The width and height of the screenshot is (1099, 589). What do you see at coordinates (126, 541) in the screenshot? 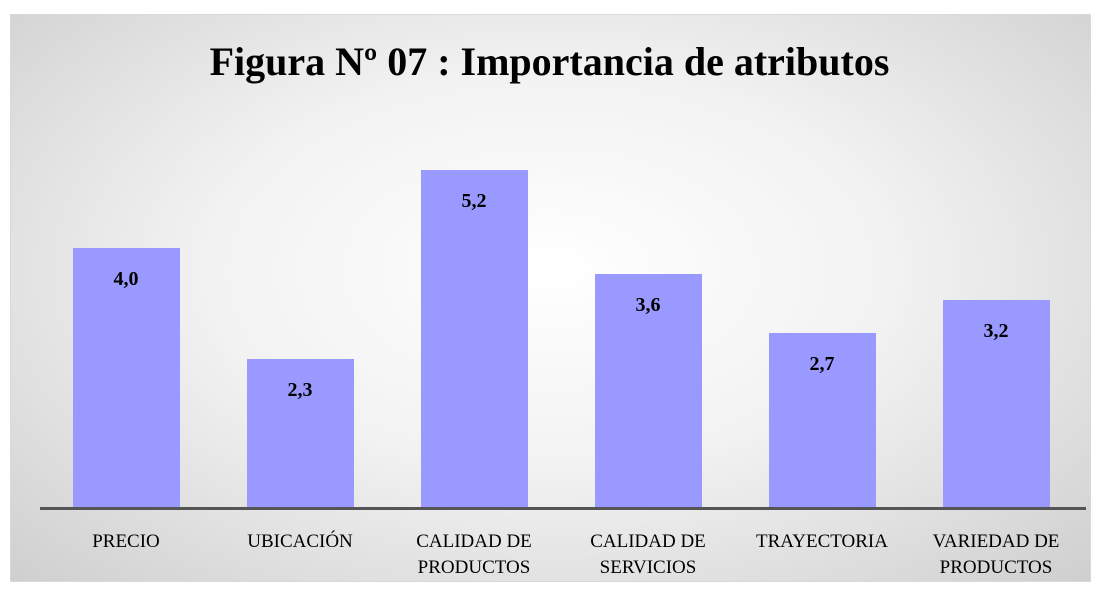
I see `x-tick-label: PRECIO` at bounding box center [126, 541].